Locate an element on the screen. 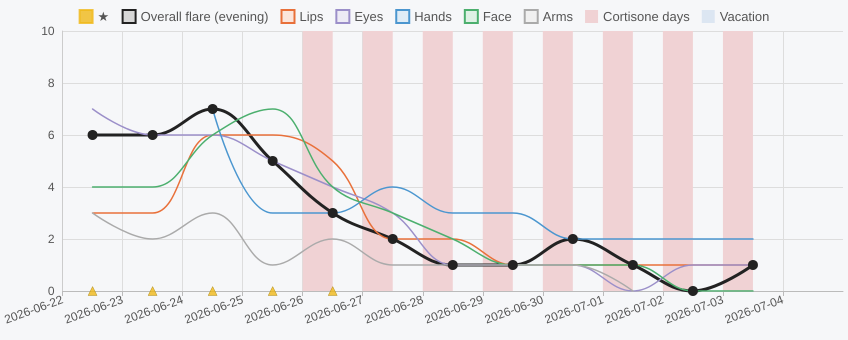 This screenshot has height=340, width=848. legend-label: Hands is located at coordinates (433, 16).